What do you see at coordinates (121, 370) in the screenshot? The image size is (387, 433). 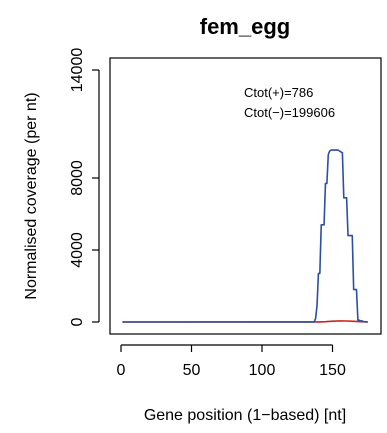 I see `x-tick-label: 0` at bounding box center [121, 370].